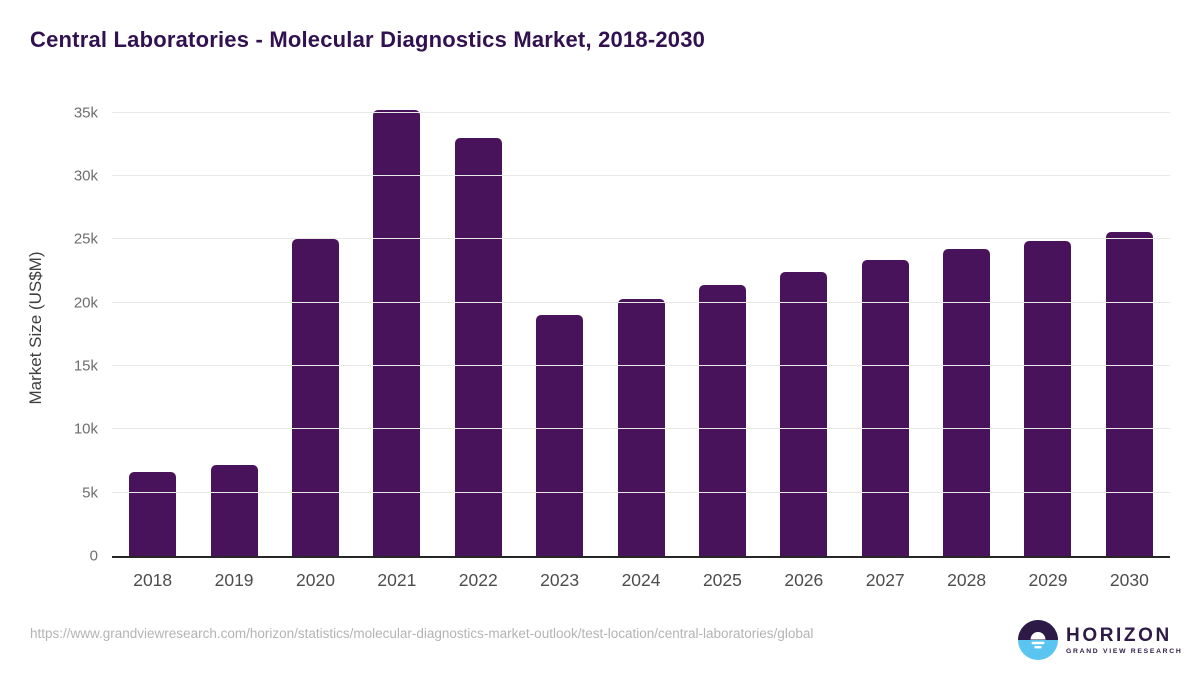  Describe the element at coordinates (85, 176) in the screenshot. I see `ytick-label-30k: 30k` at that location.